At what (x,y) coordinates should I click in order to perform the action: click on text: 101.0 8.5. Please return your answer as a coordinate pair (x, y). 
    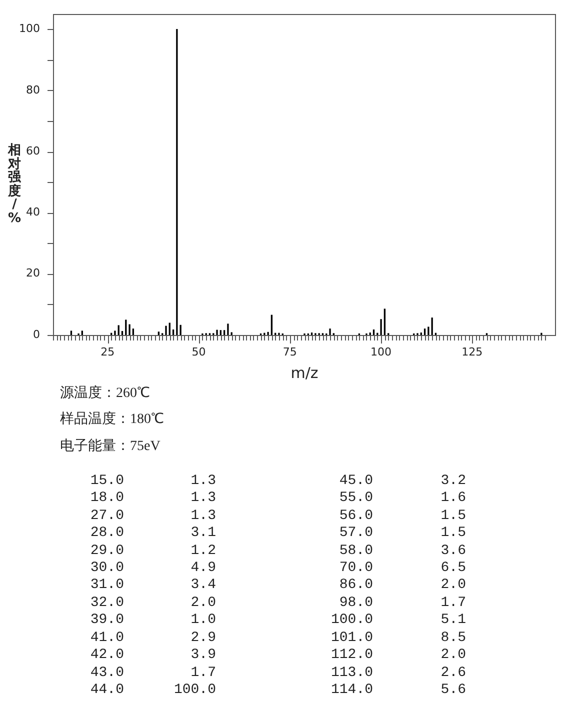
    Looking at the image, I should click on (398, 638).